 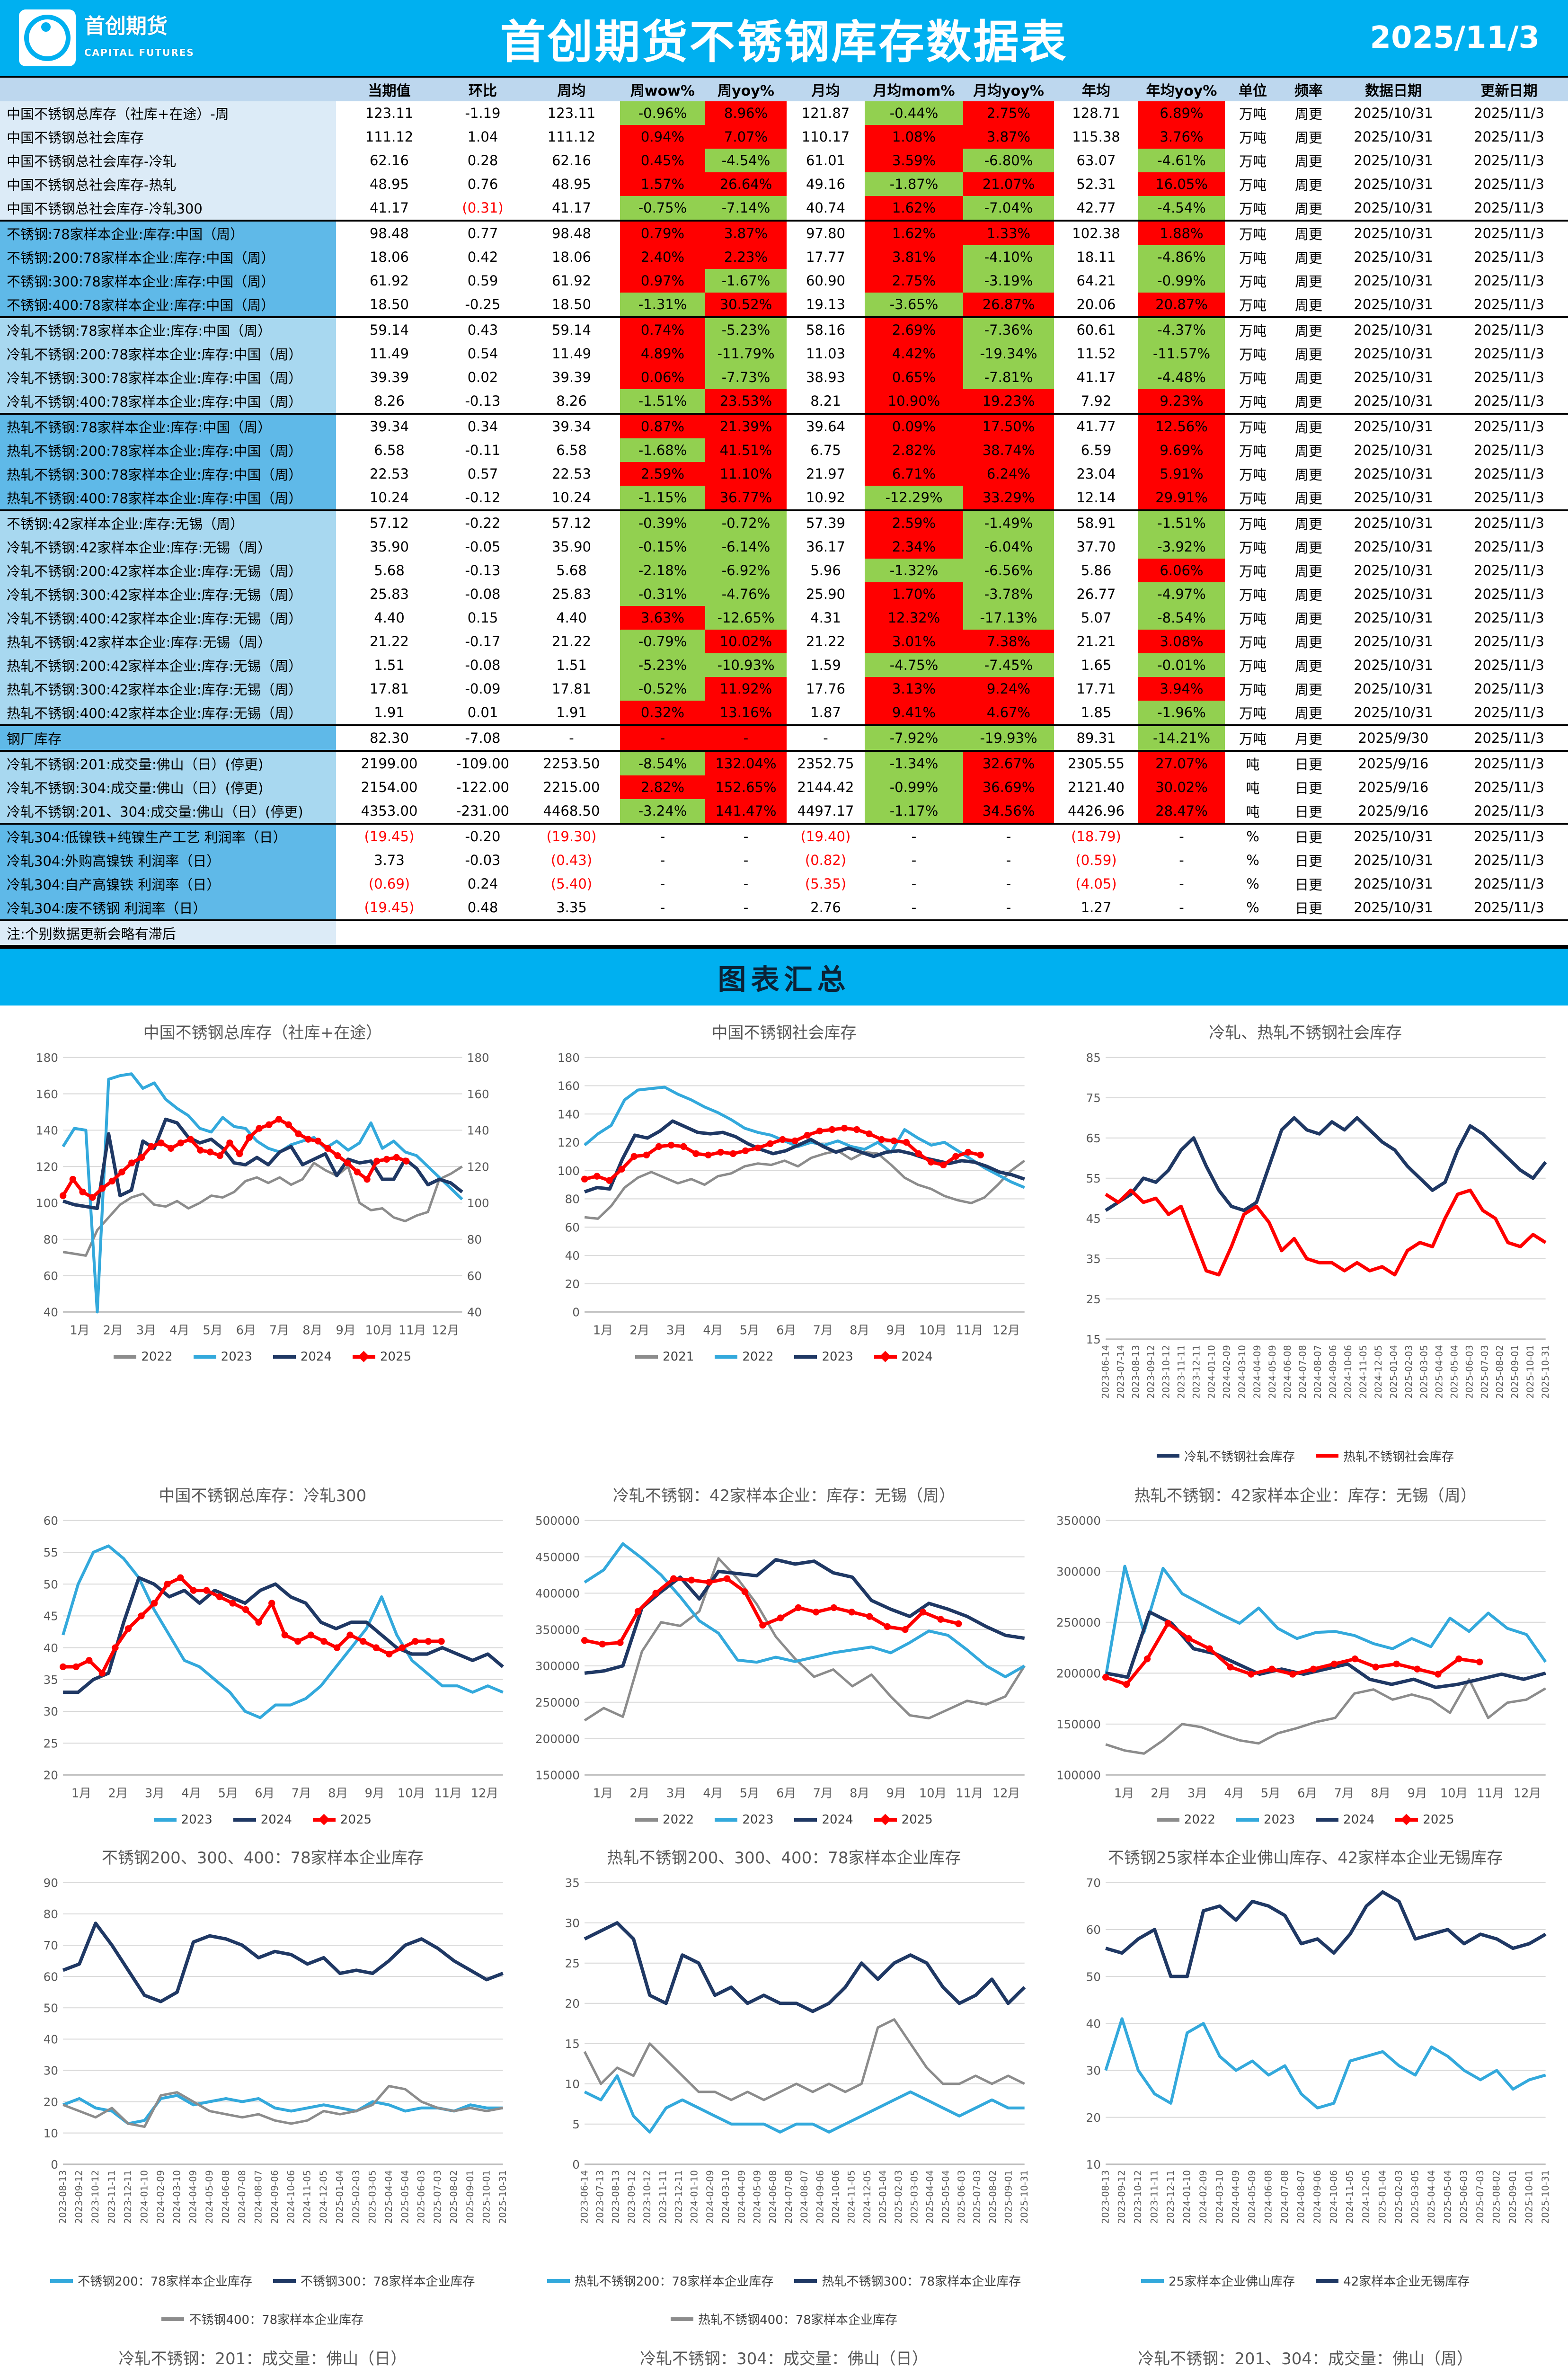 I want to click on table-cell: -6.14%, so click(x=746, y=547).